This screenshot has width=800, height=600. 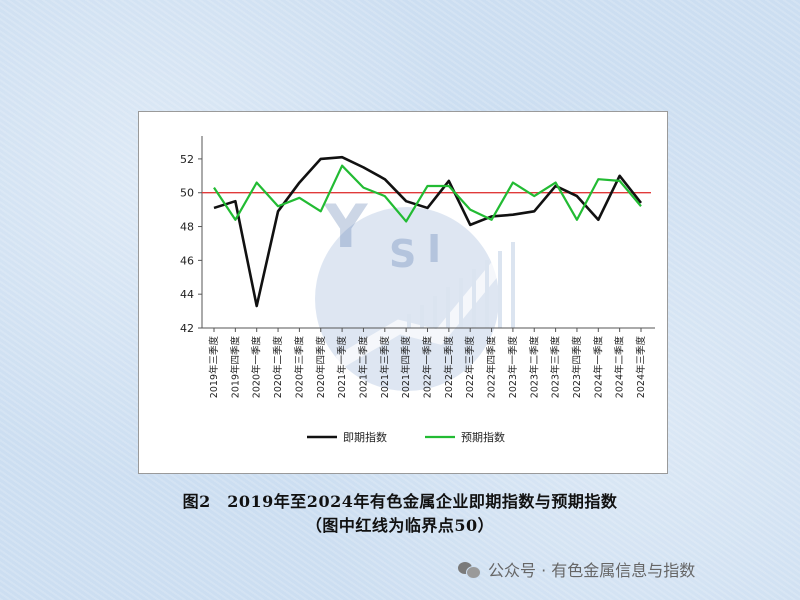 I want to click on series-line-spot-index, so click(x=428, y=231).